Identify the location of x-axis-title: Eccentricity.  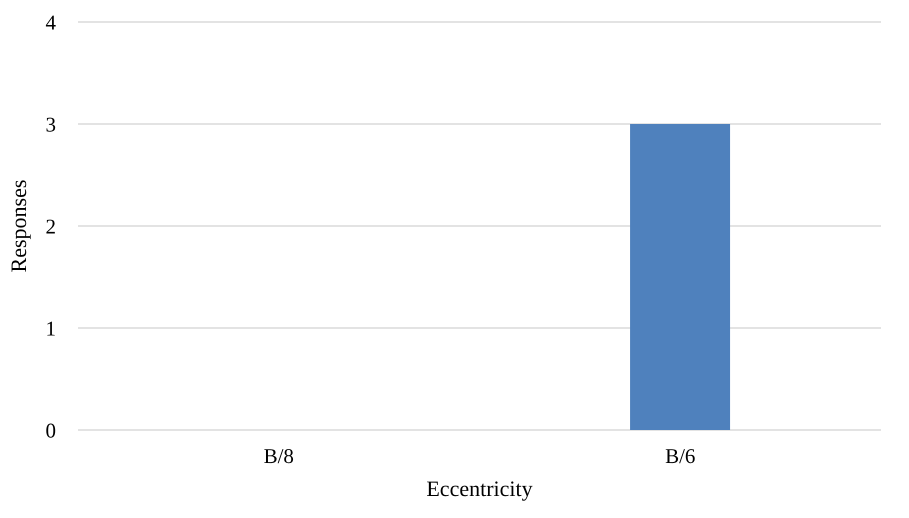
(479, 488).